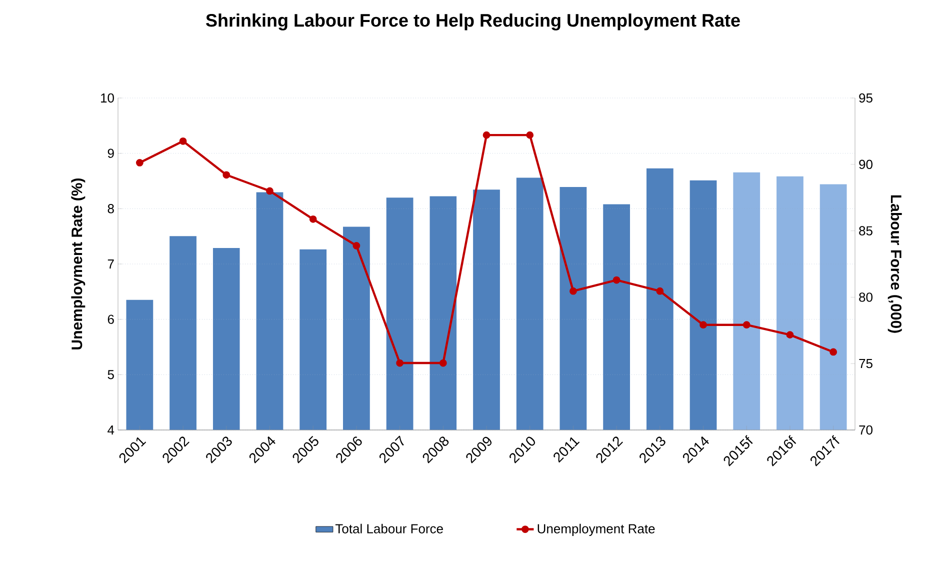 The image size is (946, 580). Describe the element at coordinates (865, 98) in the screenshot. I see `y2-tick-label: 95` at that location.